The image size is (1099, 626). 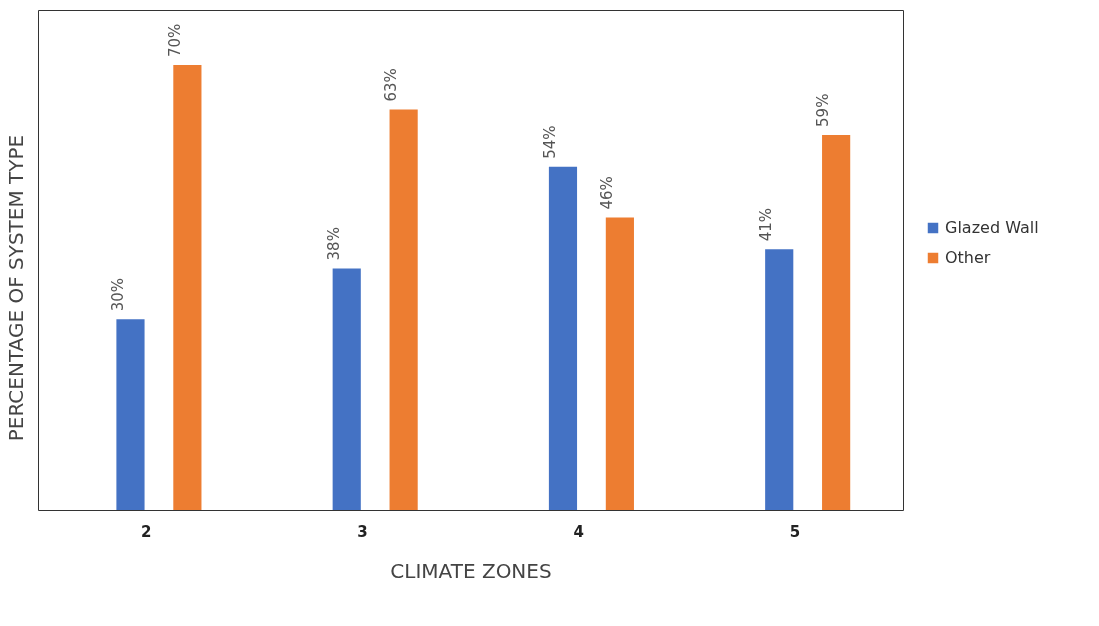 What do you see at coordinates (362, 531) in the screenshot?
I see `x-tick-label: 3` at bounding box center [362, 531].